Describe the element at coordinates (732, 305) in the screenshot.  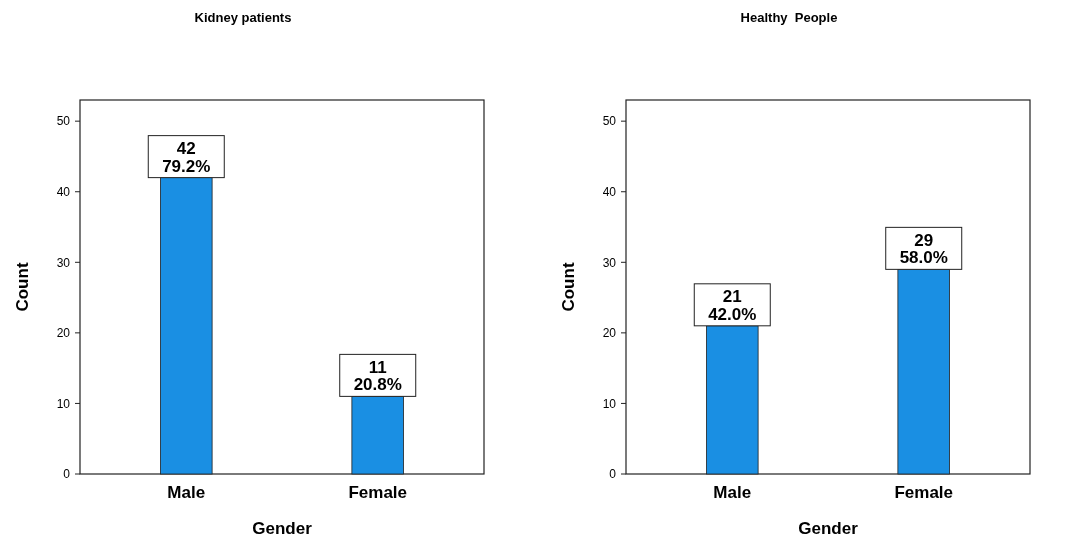
I see `data-label: 21 42.0%` at that location.